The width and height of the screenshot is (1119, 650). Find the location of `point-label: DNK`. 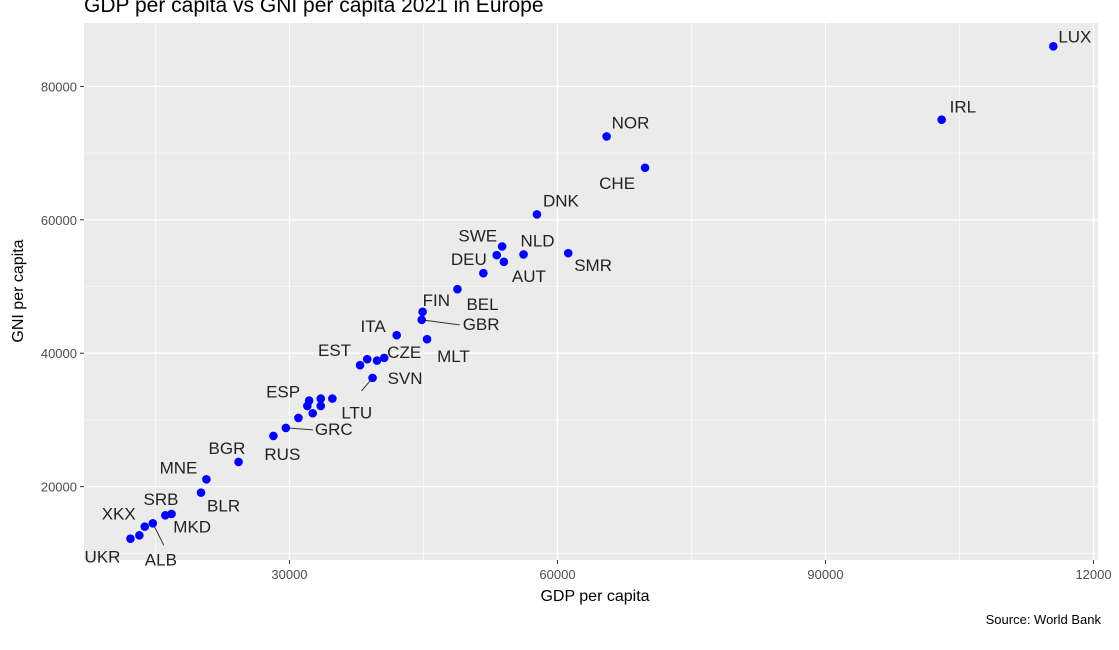

point-label: DNK is located at coordinates (561, 200).